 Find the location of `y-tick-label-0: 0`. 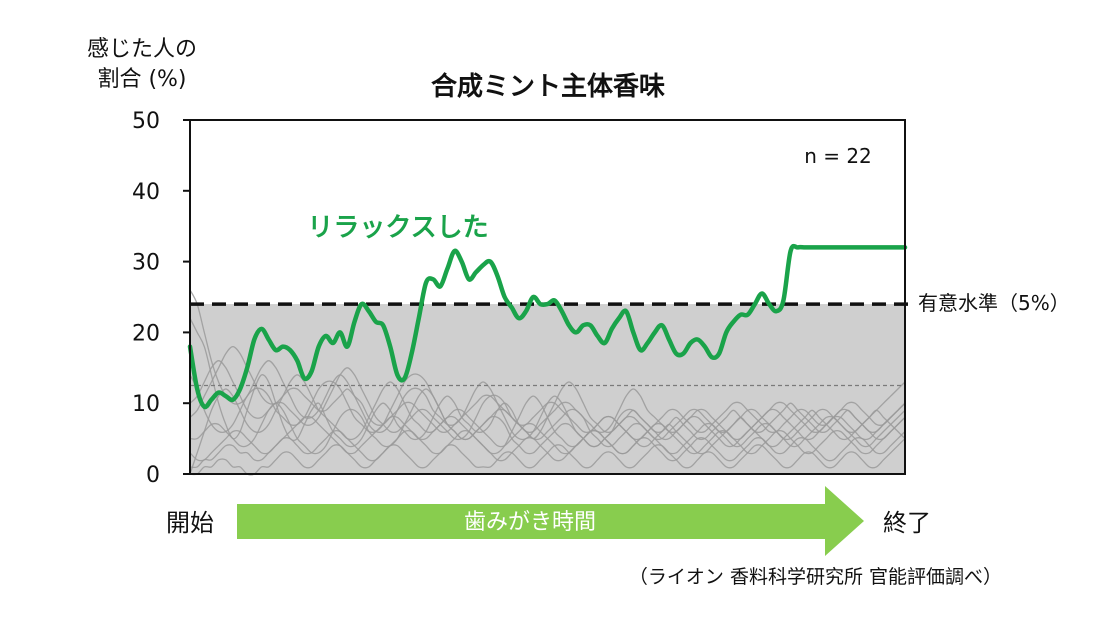

y-tick-label-0: 0 is located at coordinates (153, 475).